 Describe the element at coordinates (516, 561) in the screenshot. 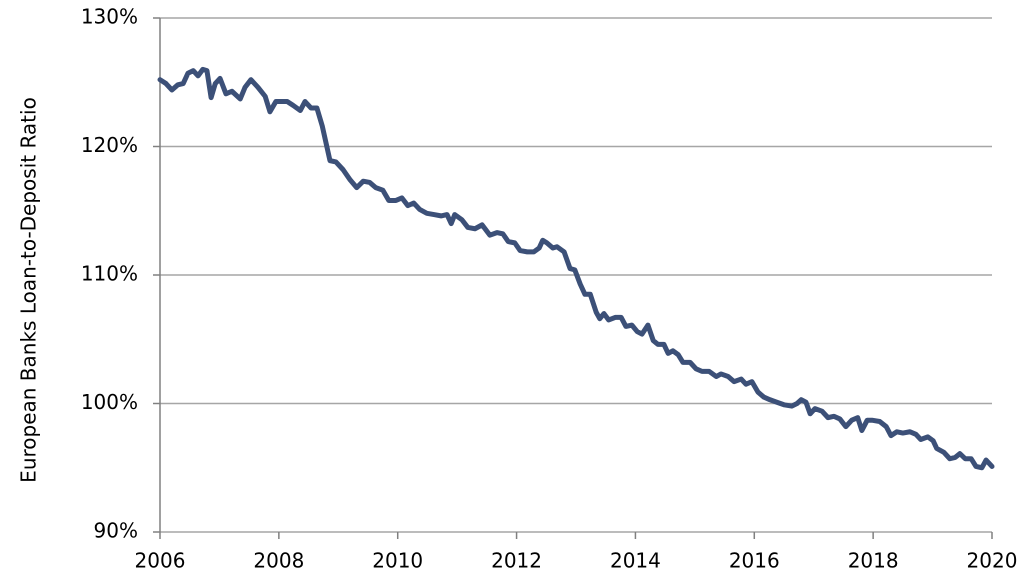

I see `x-tick-label: 2012` at that location.